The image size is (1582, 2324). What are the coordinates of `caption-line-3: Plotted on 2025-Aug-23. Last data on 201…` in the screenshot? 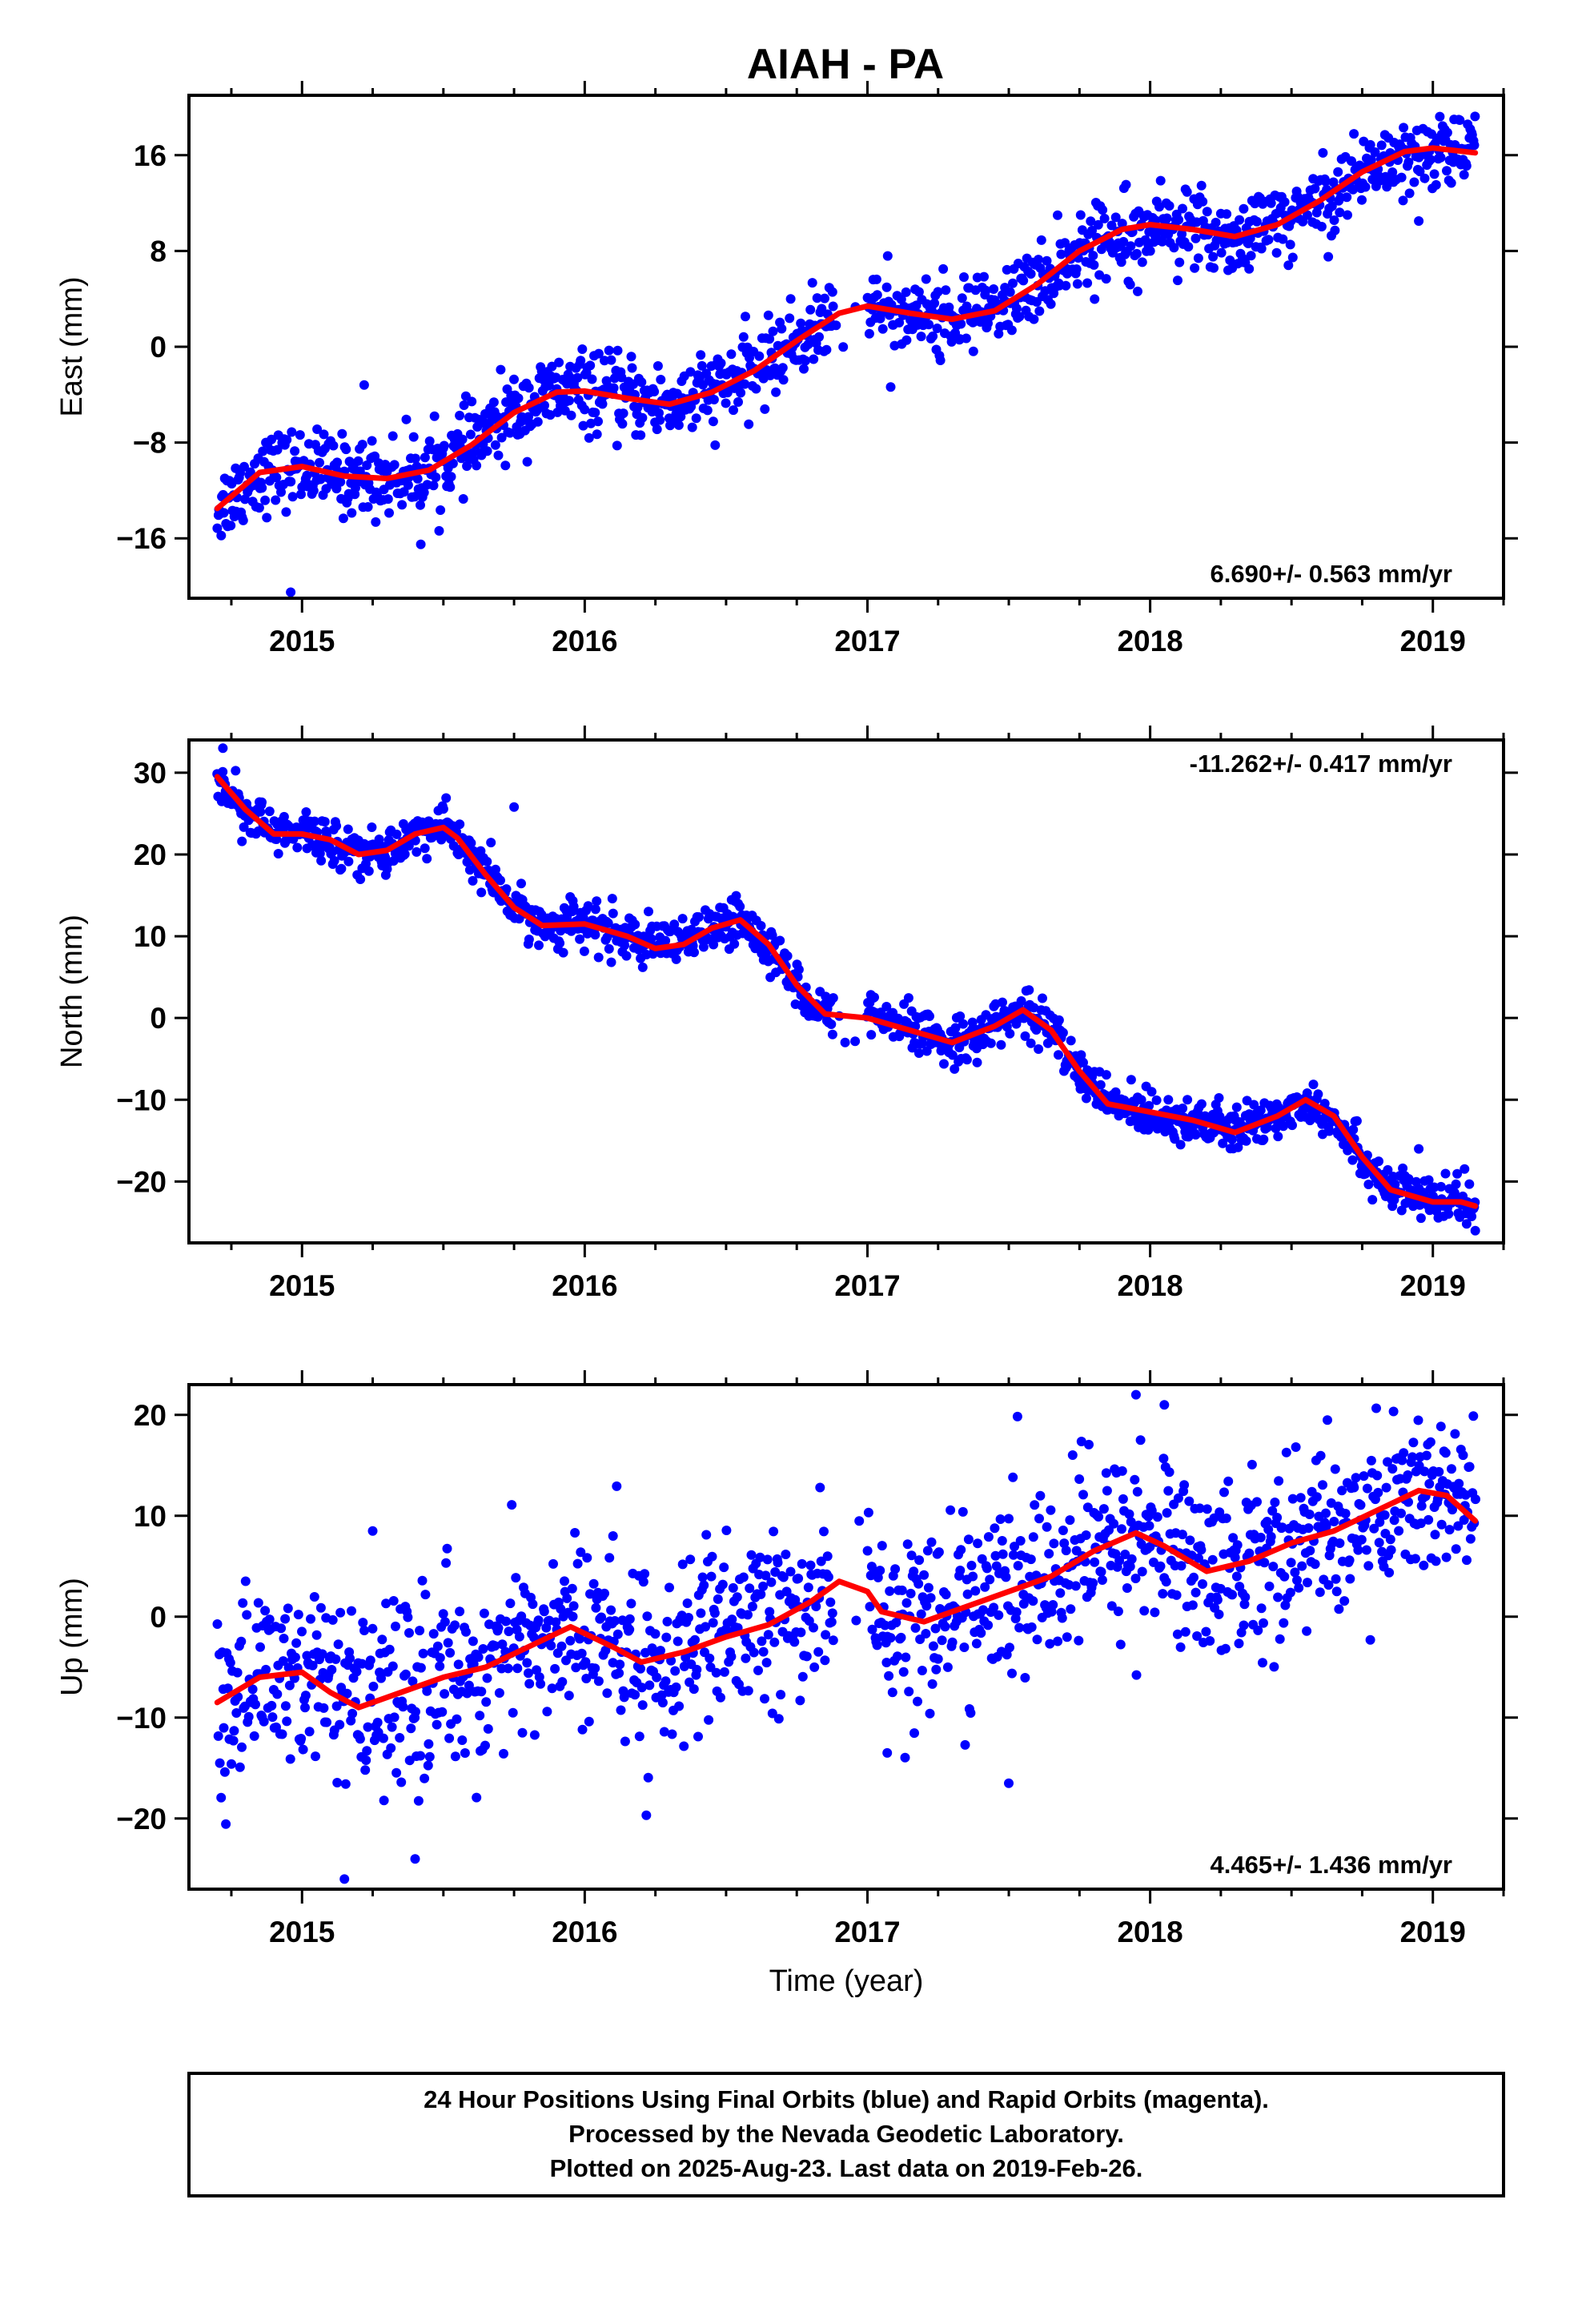 It's located at (847, 2168).